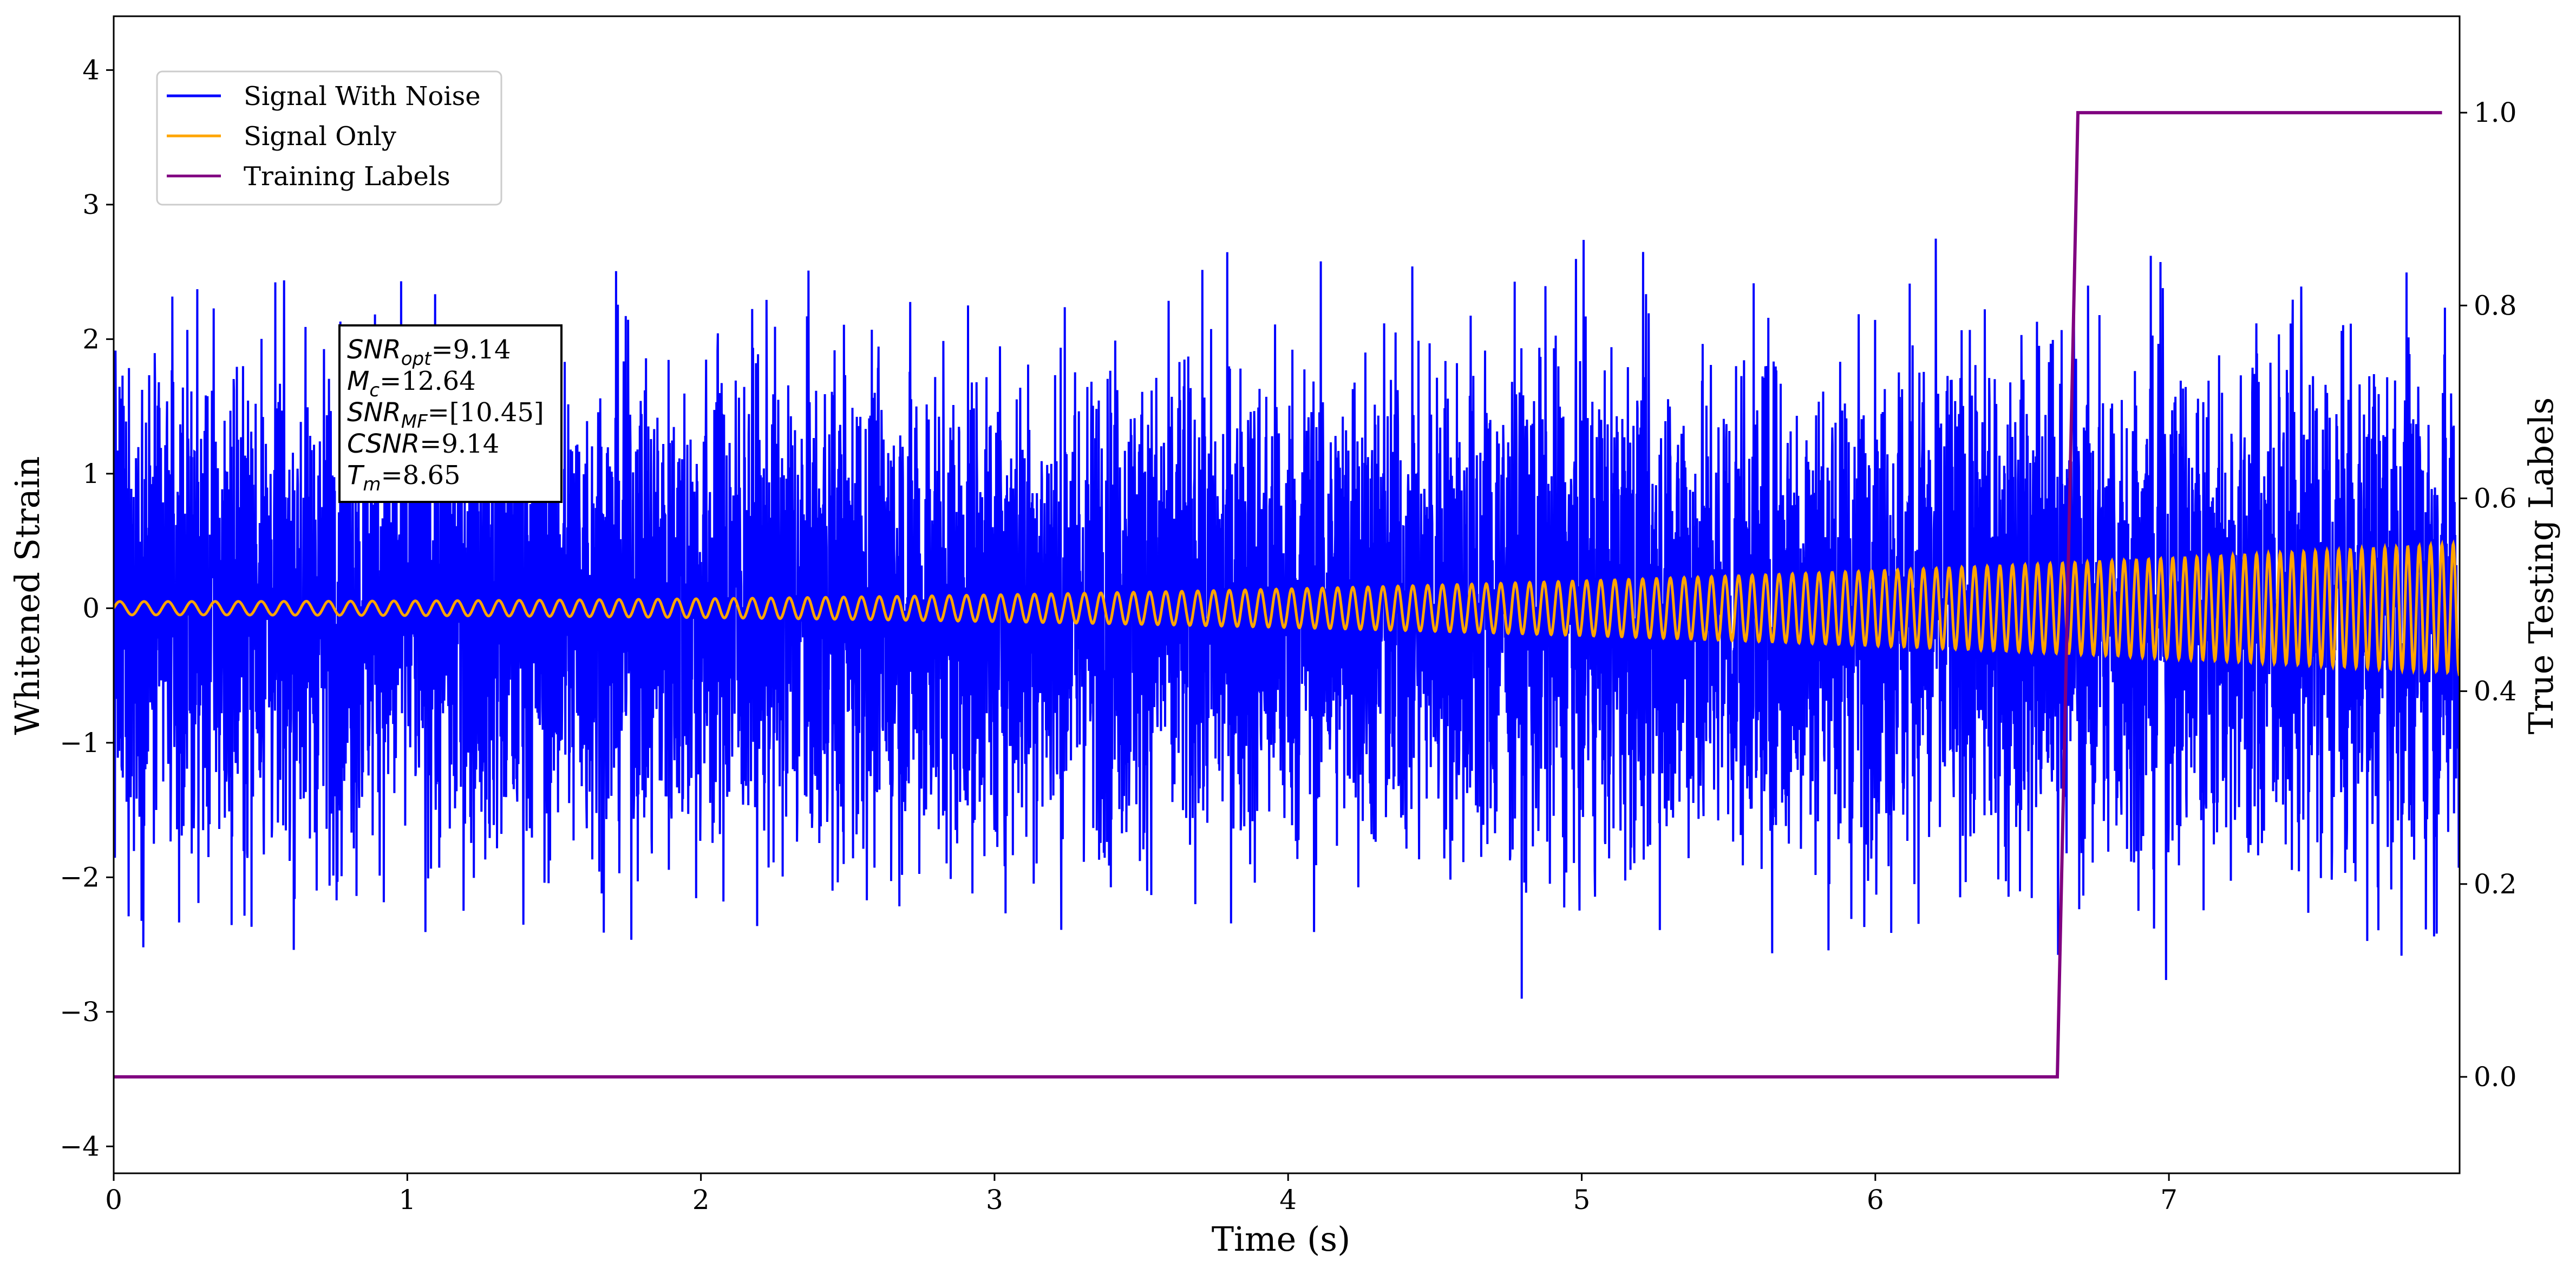 The width and height of the screenshot is (2576, 1274). What do you see at coordinates (1282, 1239) in the screenshot?
I see `x-axis-title: Time (s)` at bounding box center [1282, 1239].